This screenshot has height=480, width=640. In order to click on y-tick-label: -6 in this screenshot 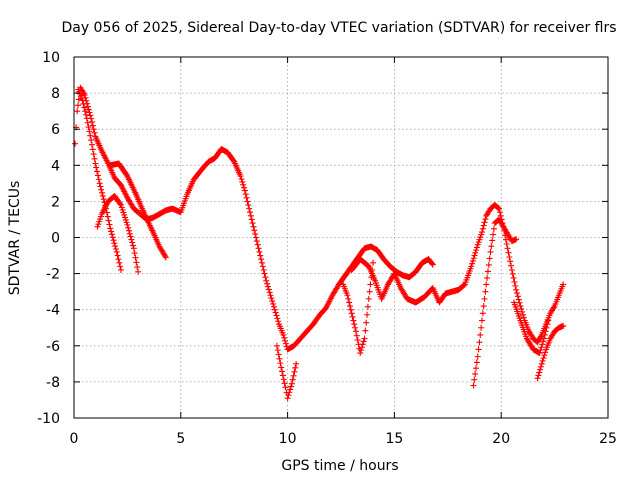, I will do `click(53, 347)`.